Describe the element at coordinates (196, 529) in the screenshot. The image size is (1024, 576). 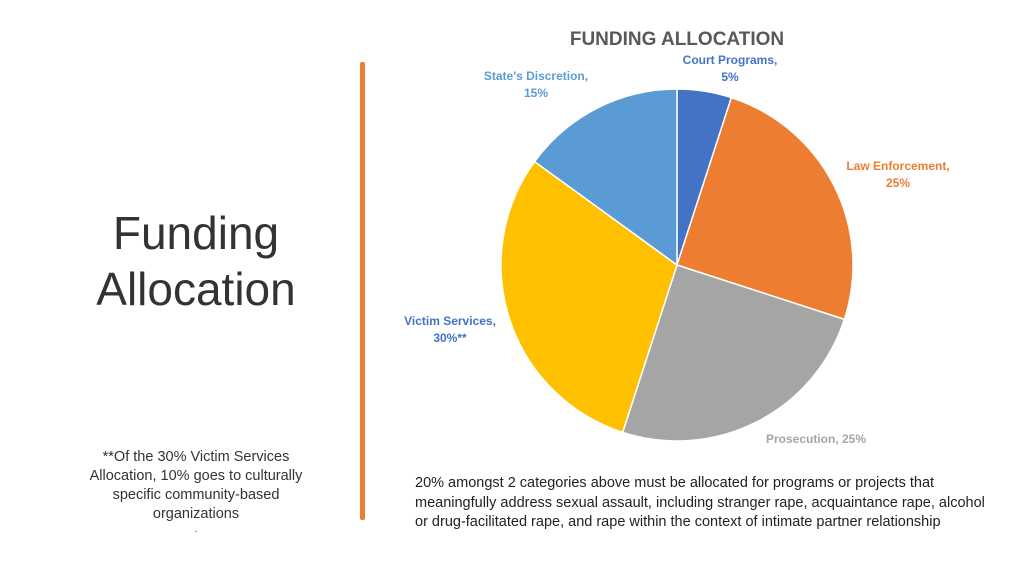
I see `footnote-trailer: .` at that location.